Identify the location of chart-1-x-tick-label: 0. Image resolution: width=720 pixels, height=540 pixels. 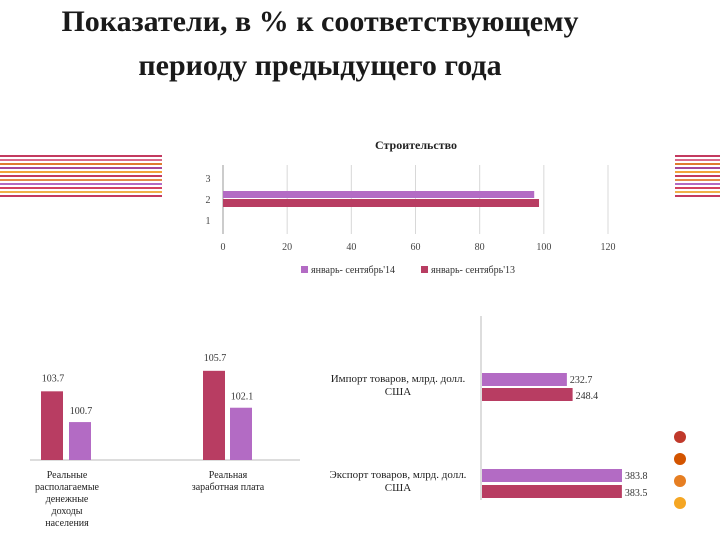
(223, 247).